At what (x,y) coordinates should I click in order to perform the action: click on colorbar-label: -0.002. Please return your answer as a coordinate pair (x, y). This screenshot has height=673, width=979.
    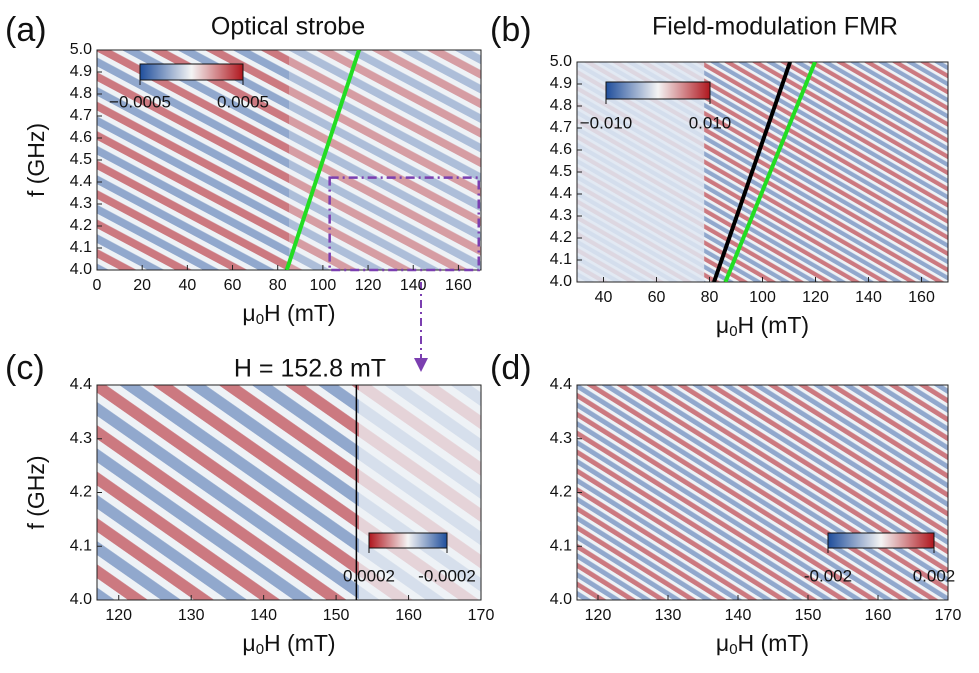
    Looking at the image, I should click on (828, 575).